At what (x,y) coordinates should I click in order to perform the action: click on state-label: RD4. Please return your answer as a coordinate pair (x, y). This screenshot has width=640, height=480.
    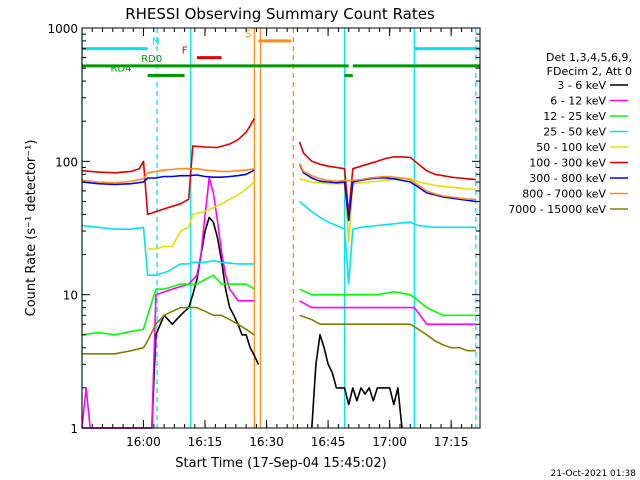
    Looking at the image, I should click on (120, 69).